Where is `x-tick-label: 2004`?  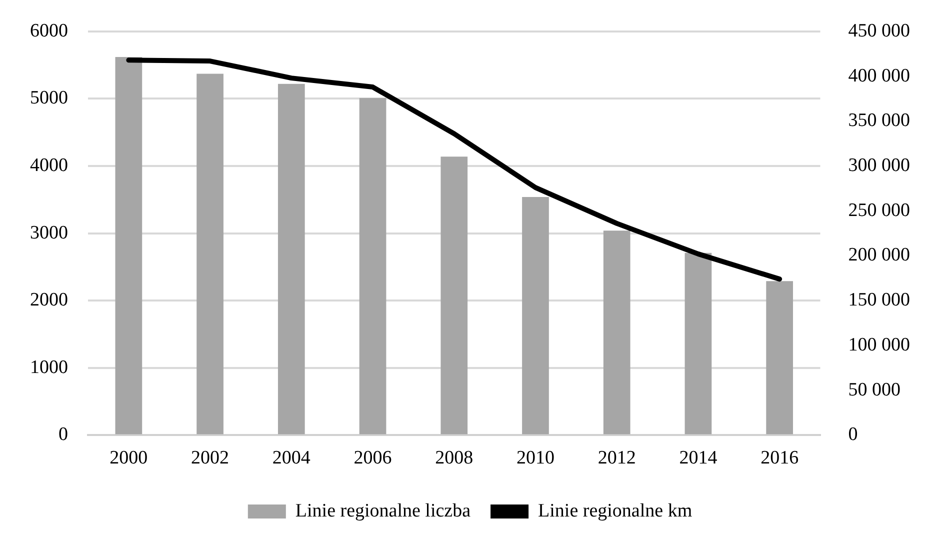
x-tick-label: 2004 is located at coordinates (291, 458).